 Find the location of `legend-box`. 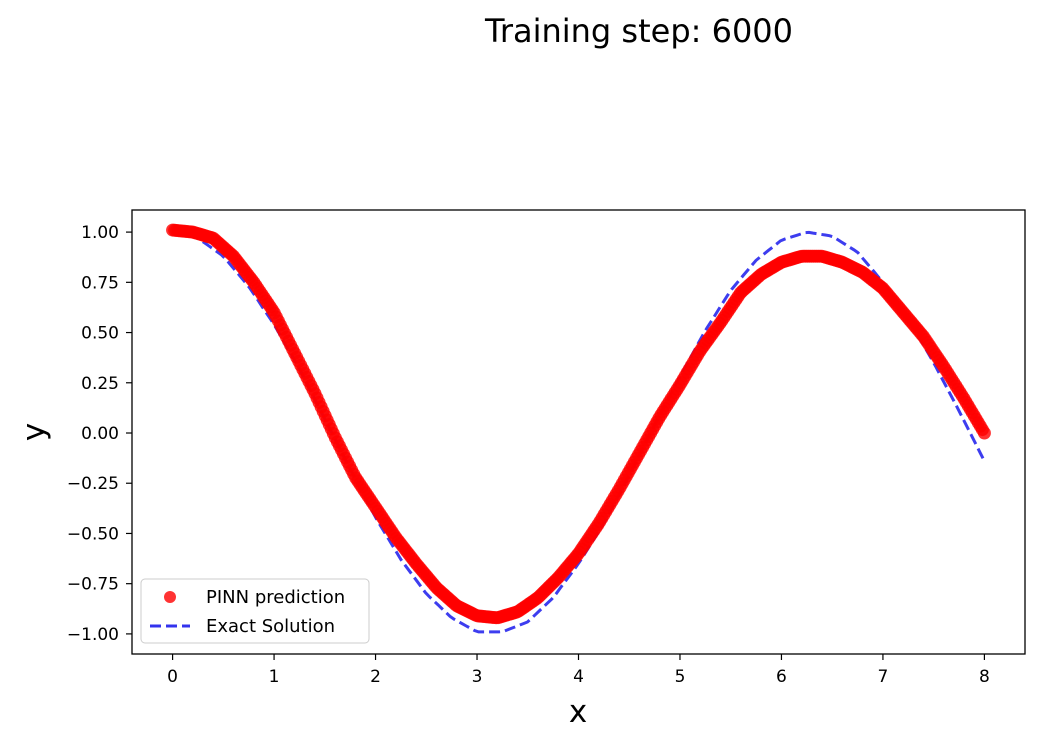

legend-box is located at coordinates (255, 611).